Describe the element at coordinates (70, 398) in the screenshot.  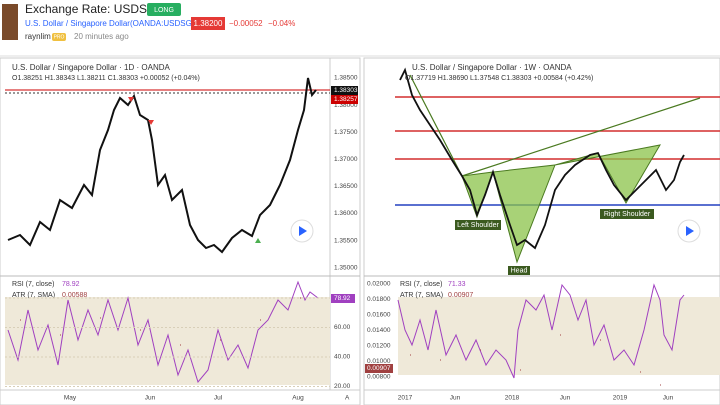
I see `time-label: May` at that location.